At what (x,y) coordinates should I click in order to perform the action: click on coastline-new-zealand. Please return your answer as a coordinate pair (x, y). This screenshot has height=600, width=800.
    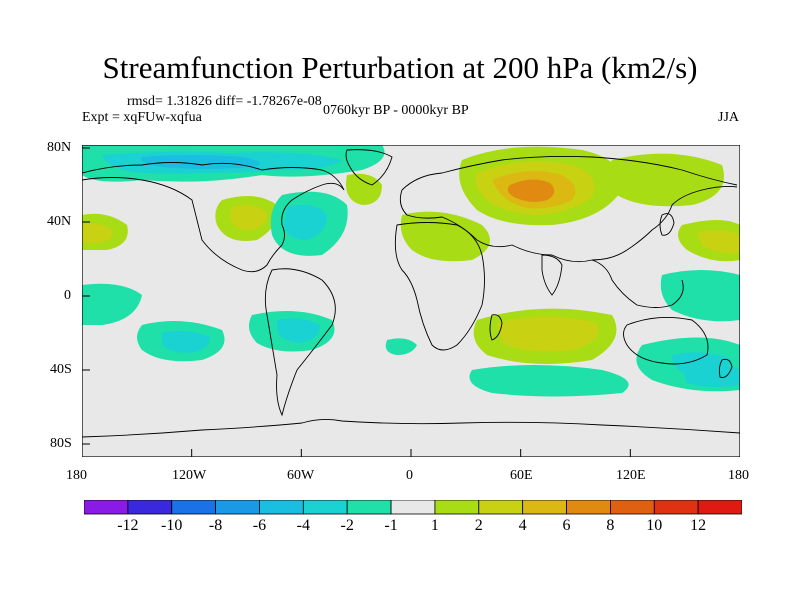
    Looking at the image, I should click on (725, 368).